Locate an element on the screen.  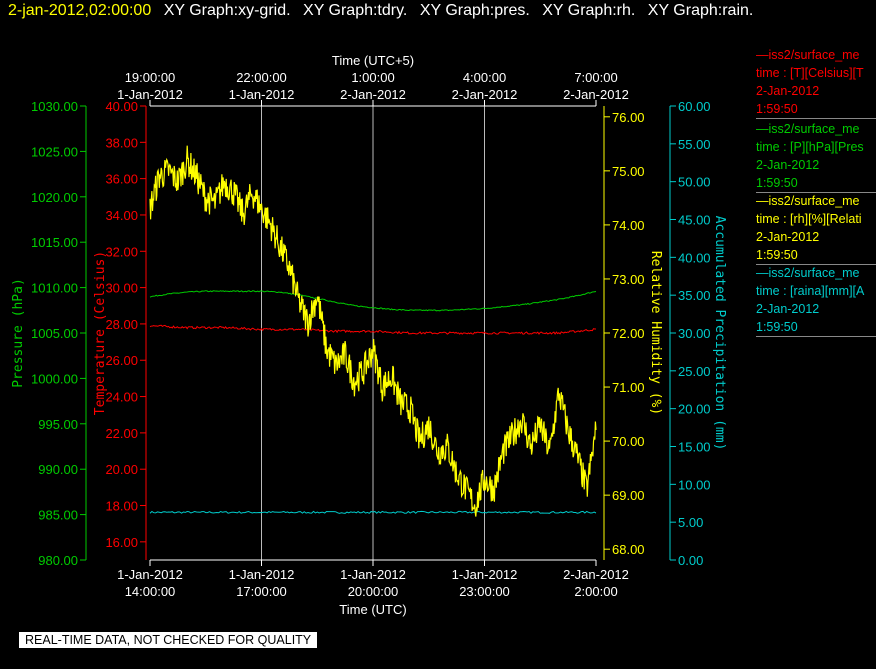
y-tick-label-pres: 1020.00 is located at coordinates (54, 197).